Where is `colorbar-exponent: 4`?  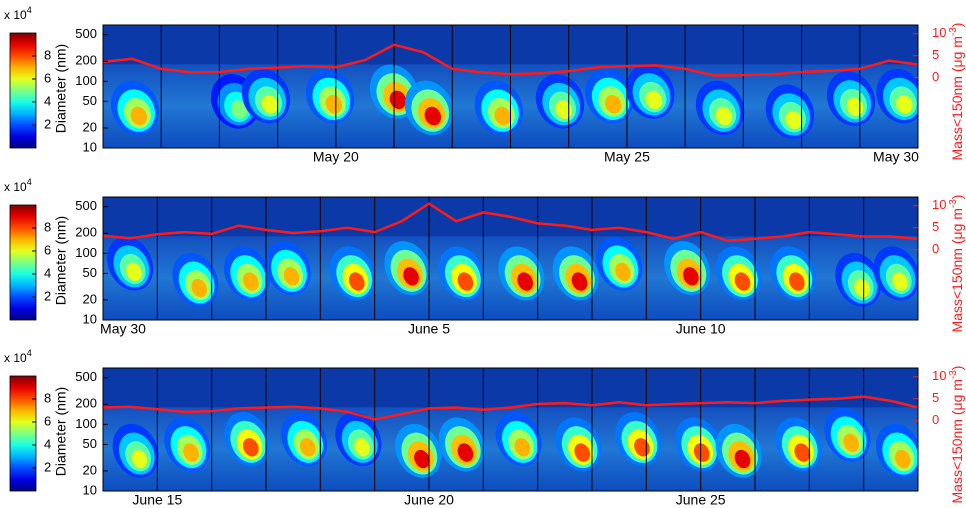
colorbar-exponent: 4 is located at coordinates (29, 353).